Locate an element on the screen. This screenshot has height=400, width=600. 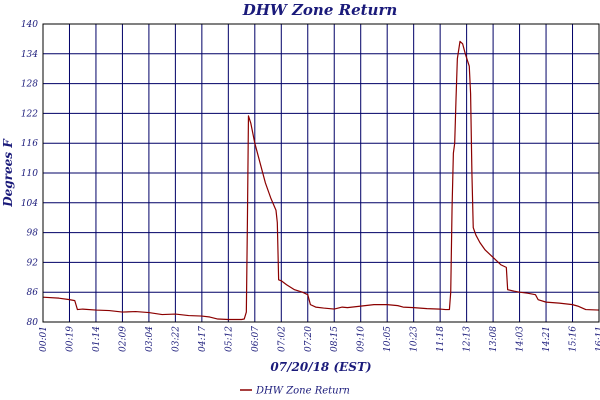
x-tick-label: 12:13 is located at coordinates (468, 339).